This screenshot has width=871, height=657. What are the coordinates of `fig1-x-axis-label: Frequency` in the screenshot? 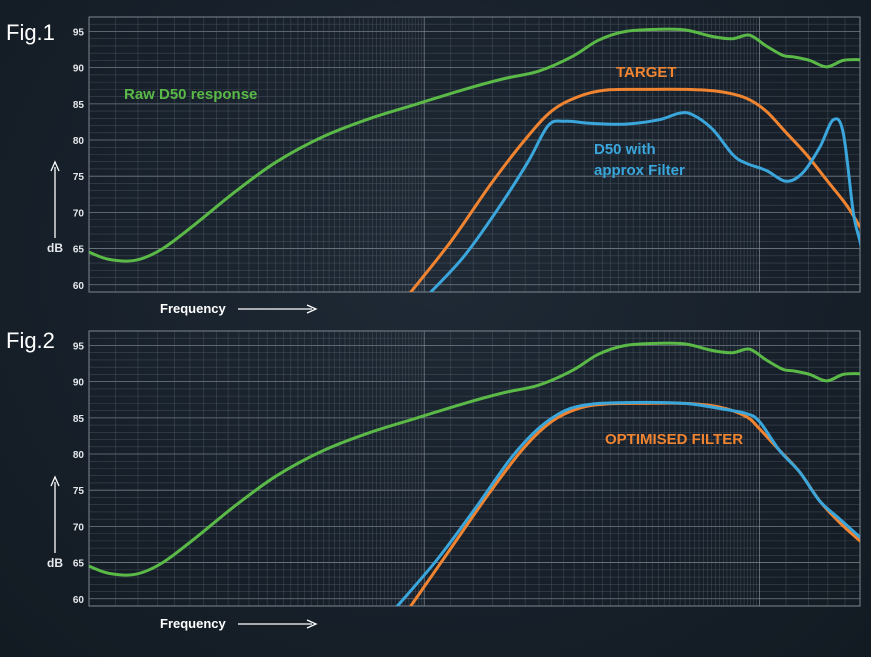 It's located at (193, 308).